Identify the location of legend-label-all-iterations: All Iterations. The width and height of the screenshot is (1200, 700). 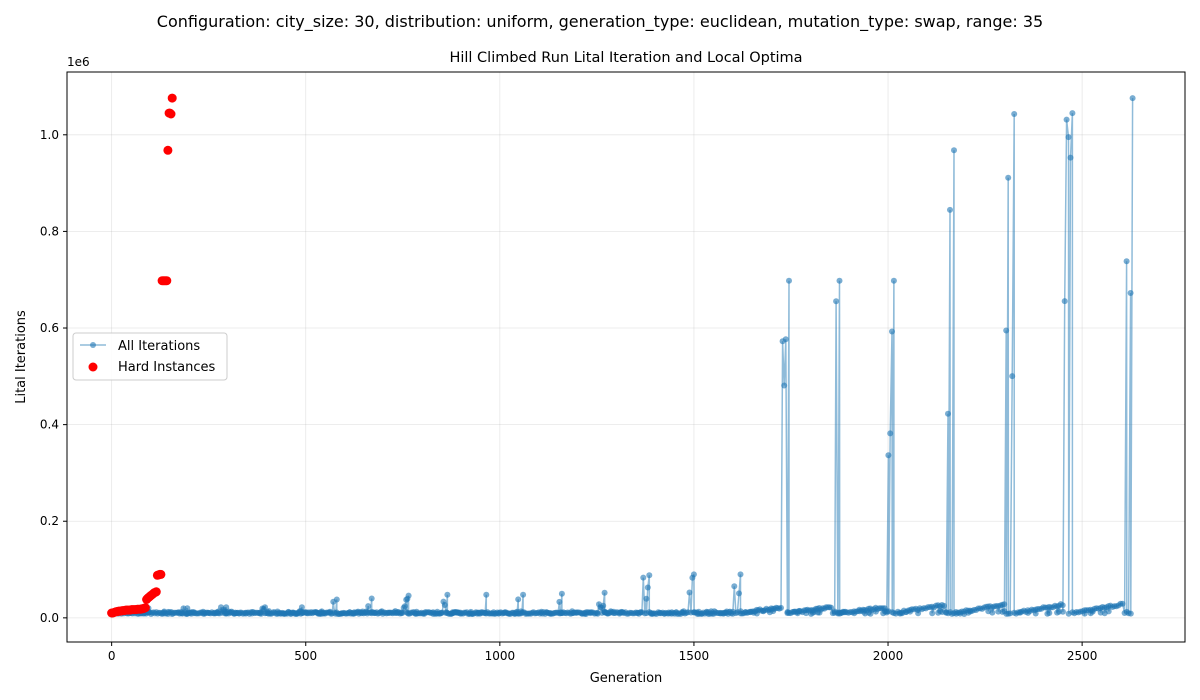
(159, 346).